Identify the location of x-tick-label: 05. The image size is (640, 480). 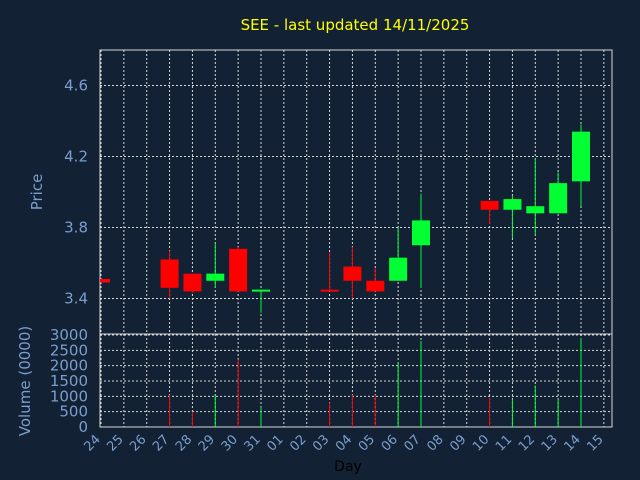
(367, 443).